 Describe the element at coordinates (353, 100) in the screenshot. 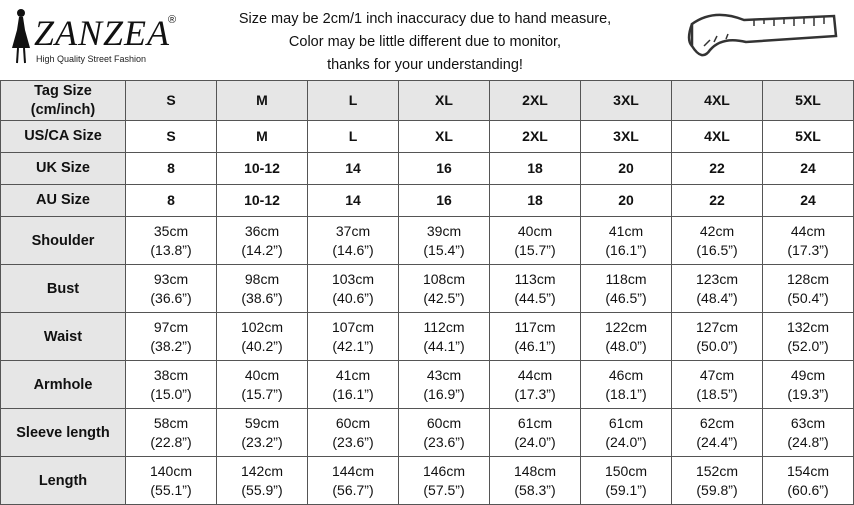

I see `size-cell: L` at that location.